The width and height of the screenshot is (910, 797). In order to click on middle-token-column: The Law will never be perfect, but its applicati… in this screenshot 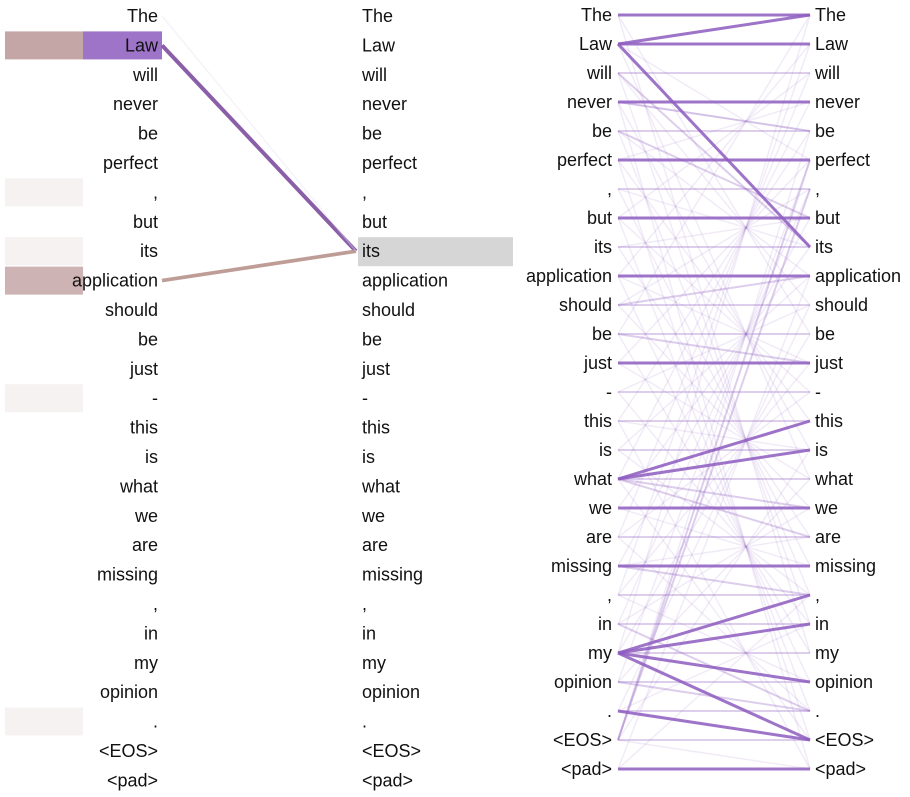, I will do `click(404, 398)`.